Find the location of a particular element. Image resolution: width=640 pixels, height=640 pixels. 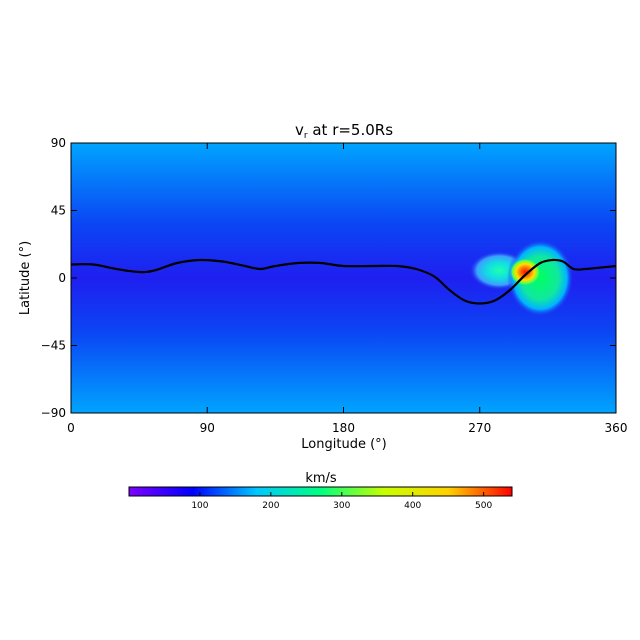

title-prefix: v is located at coordinates (299, 130).